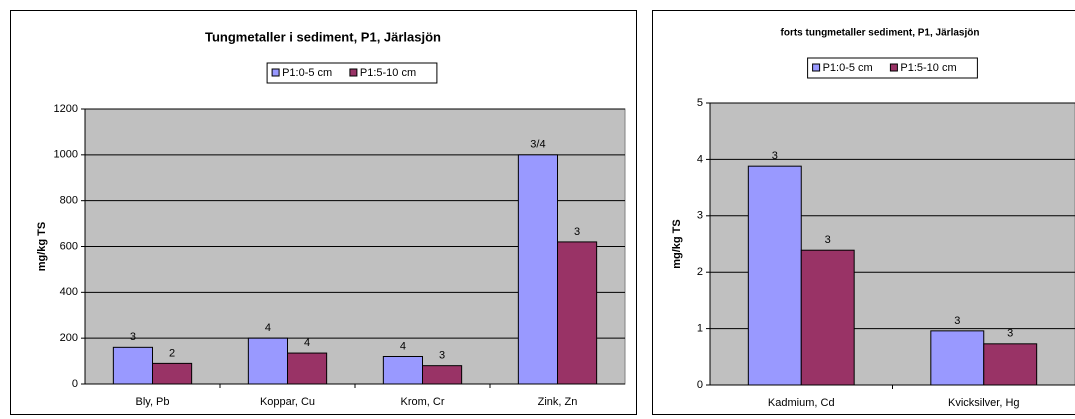 This screenshot has height=419, width=1075. I want to click on x-tick-label: Bly, Pb, so click(152, 402).